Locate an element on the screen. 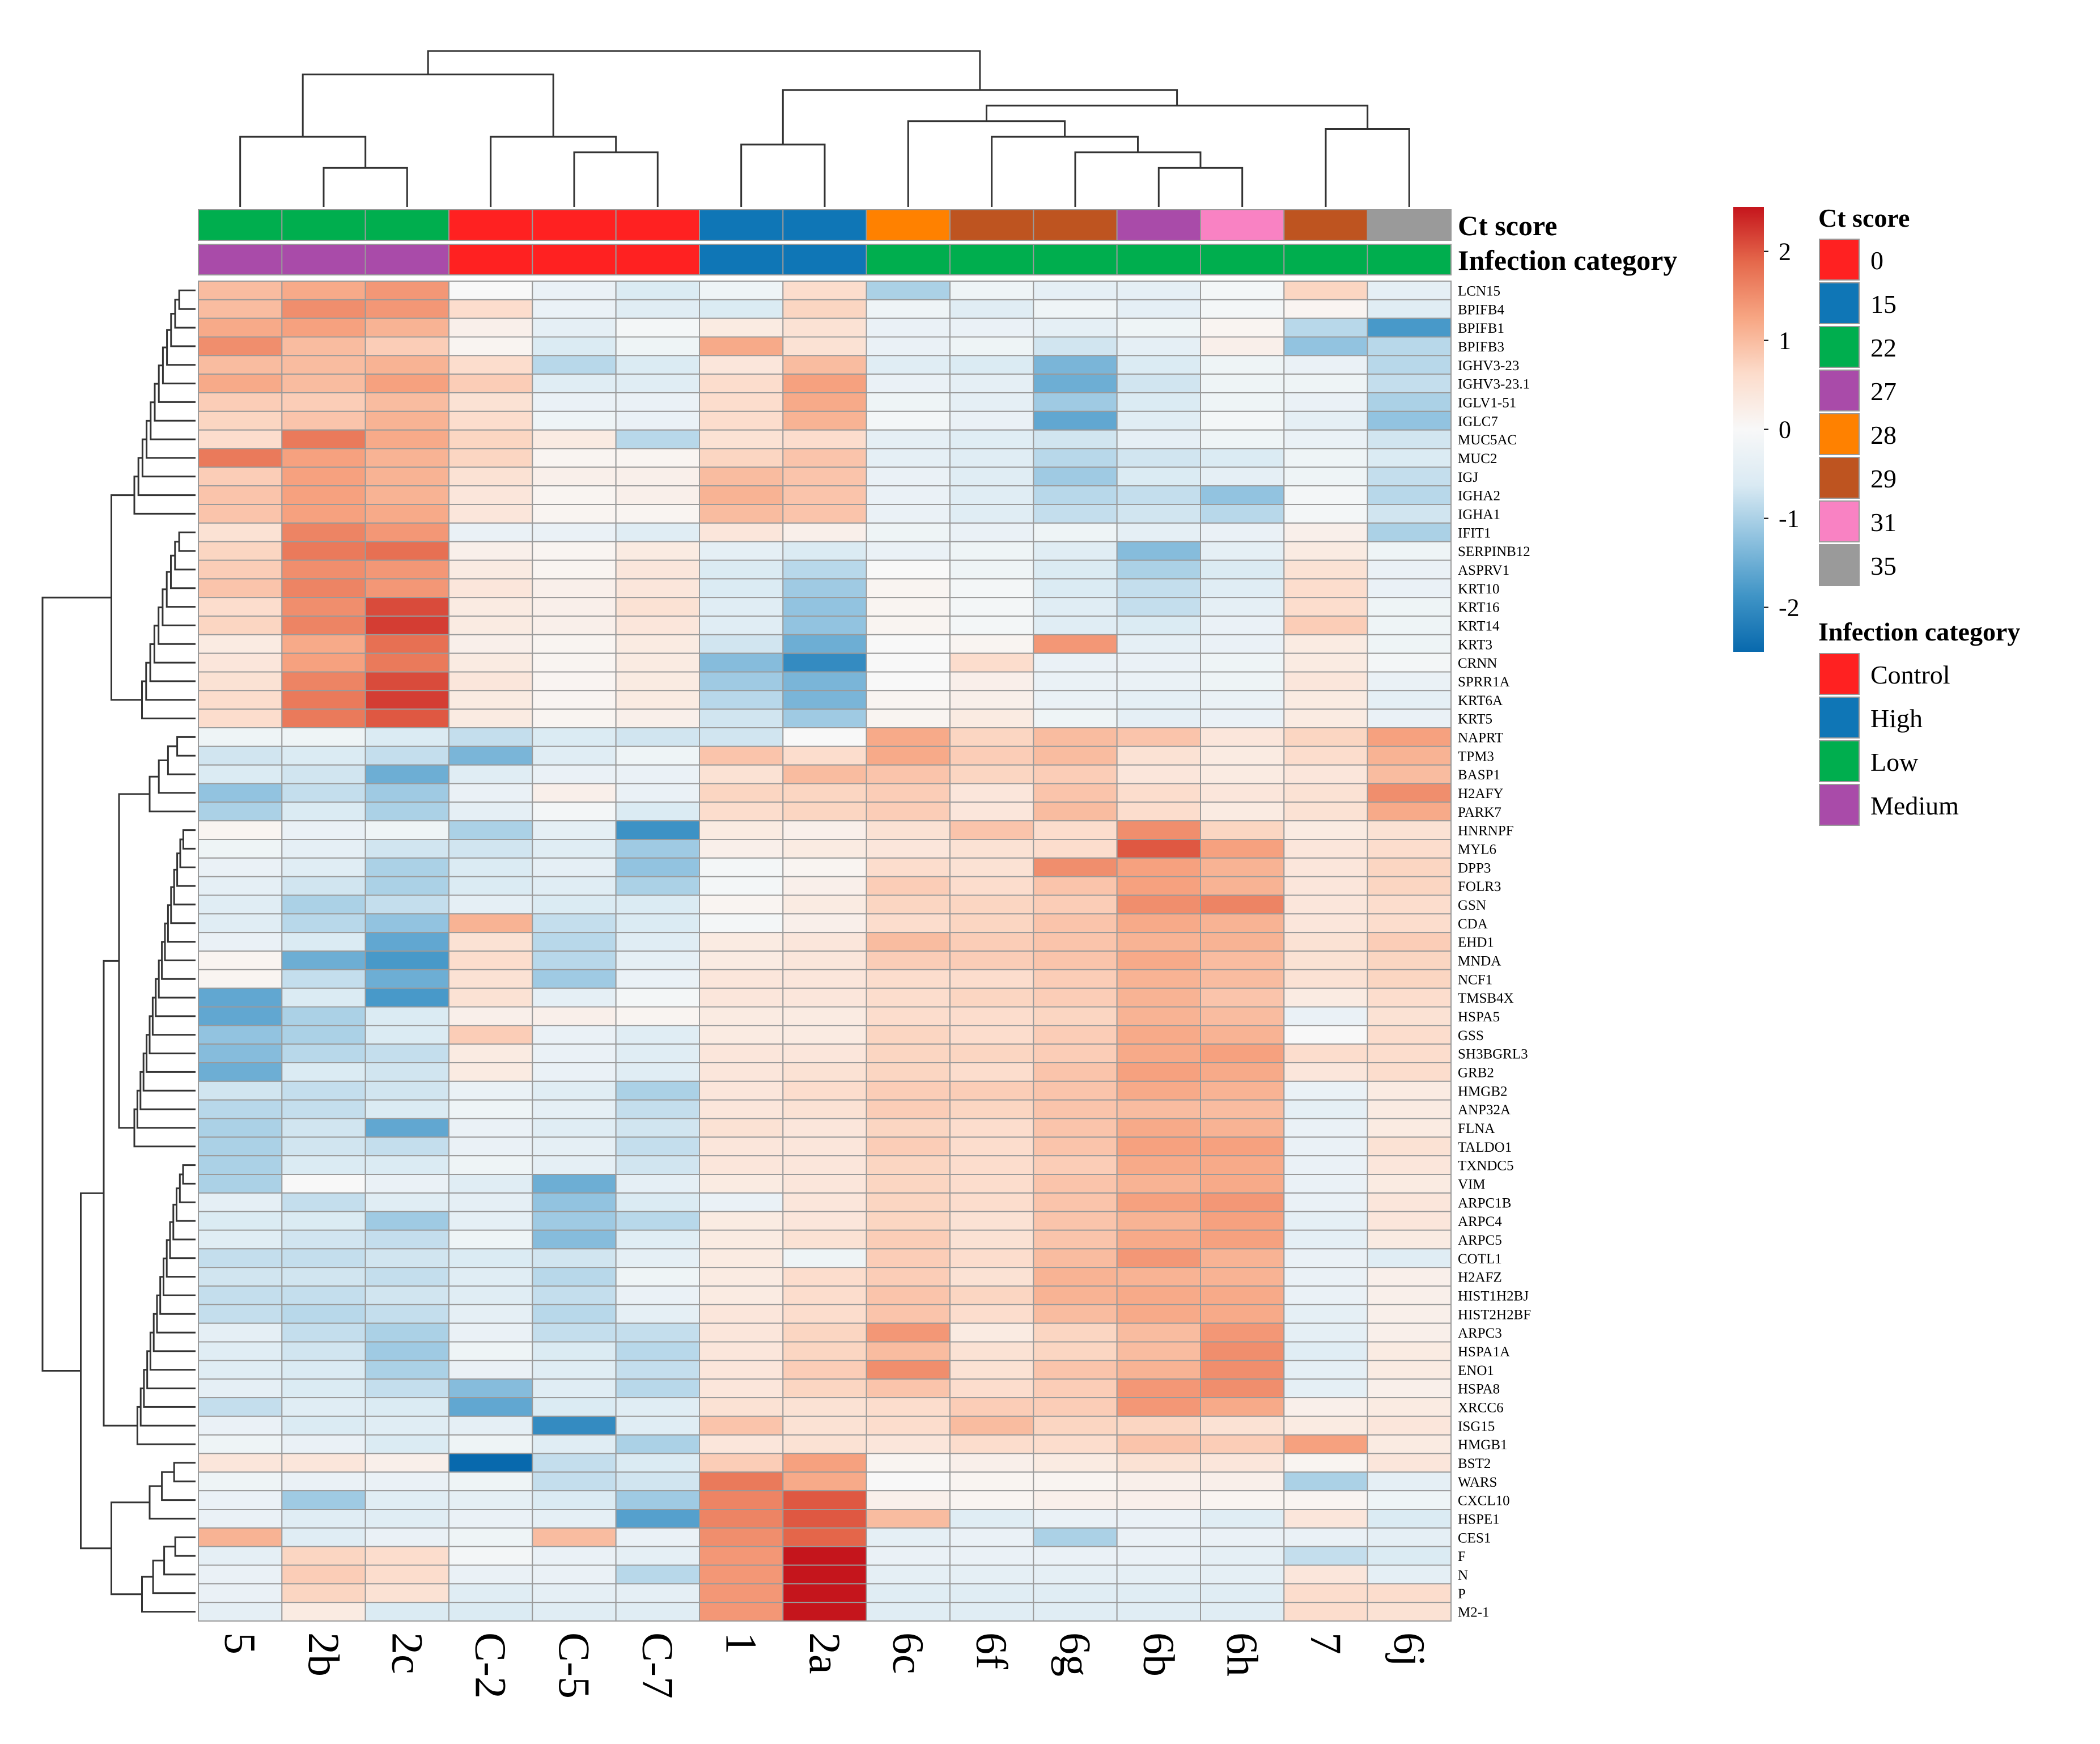 This screenshot has width=2100, height=1744. row-label: WARS is located at coordinates (1477, 1482).